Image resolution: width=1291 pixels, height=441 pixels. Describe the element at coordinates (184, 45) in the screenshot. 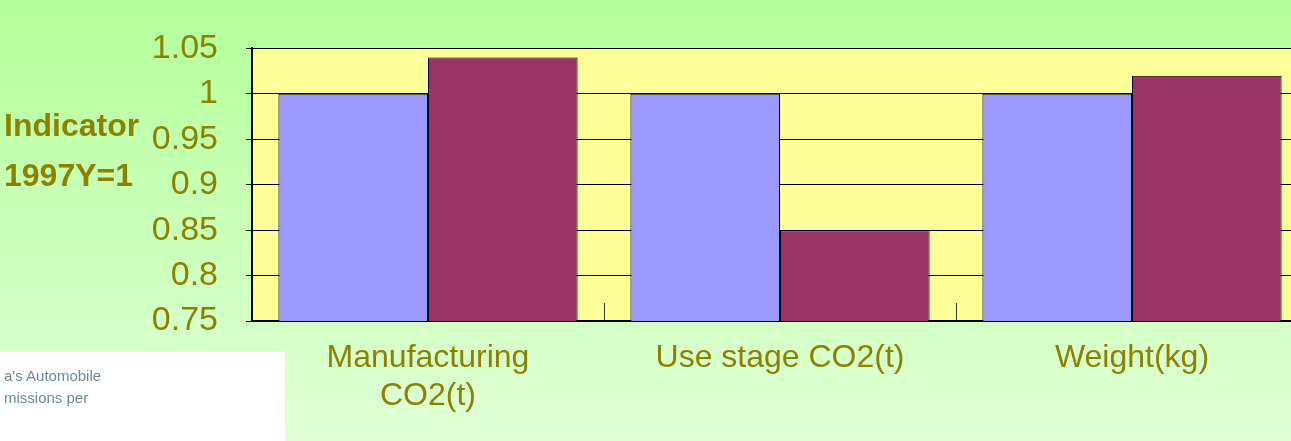

I see `y-tick-label: 1.05` at that location.